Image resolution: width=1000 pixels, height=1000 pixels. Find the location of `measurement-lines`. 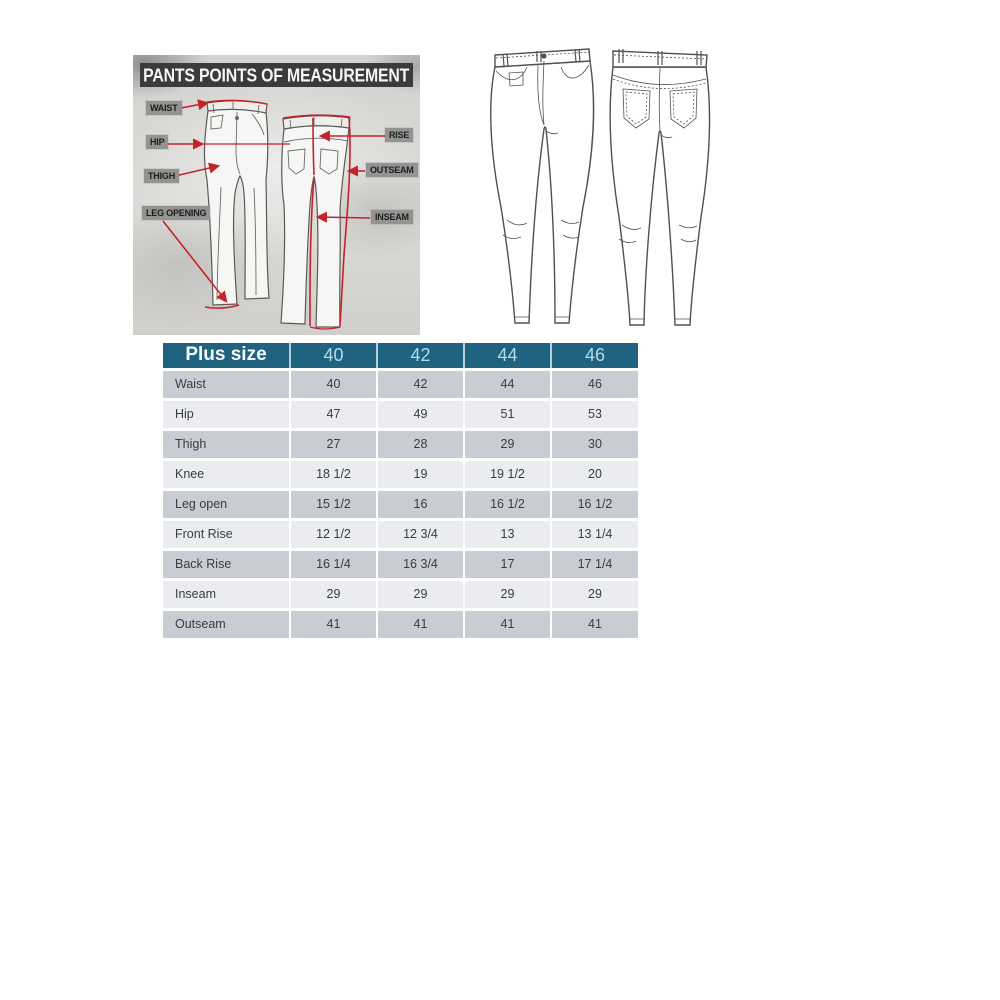

measurement-lines is located at coordinates (273, 214).